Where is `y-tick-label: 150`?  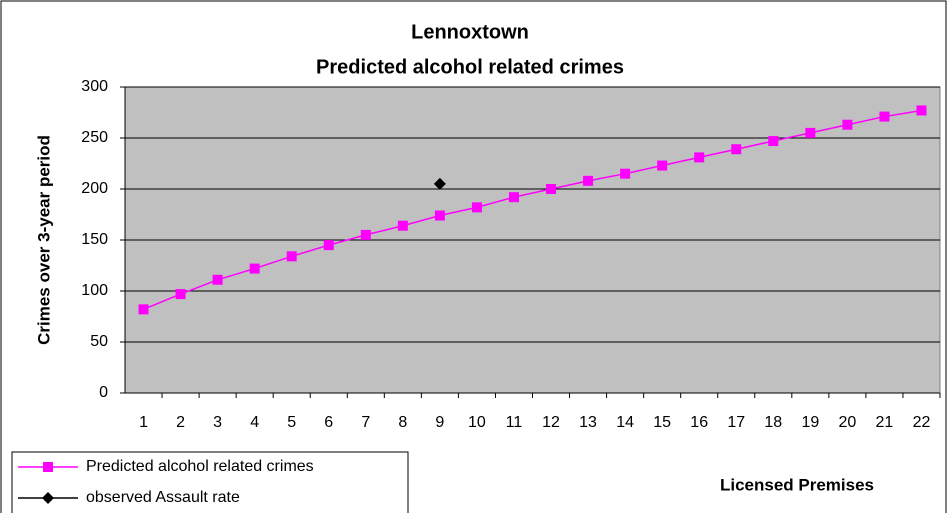
y-tick-label: 150 is located at coordinates (94, 239).